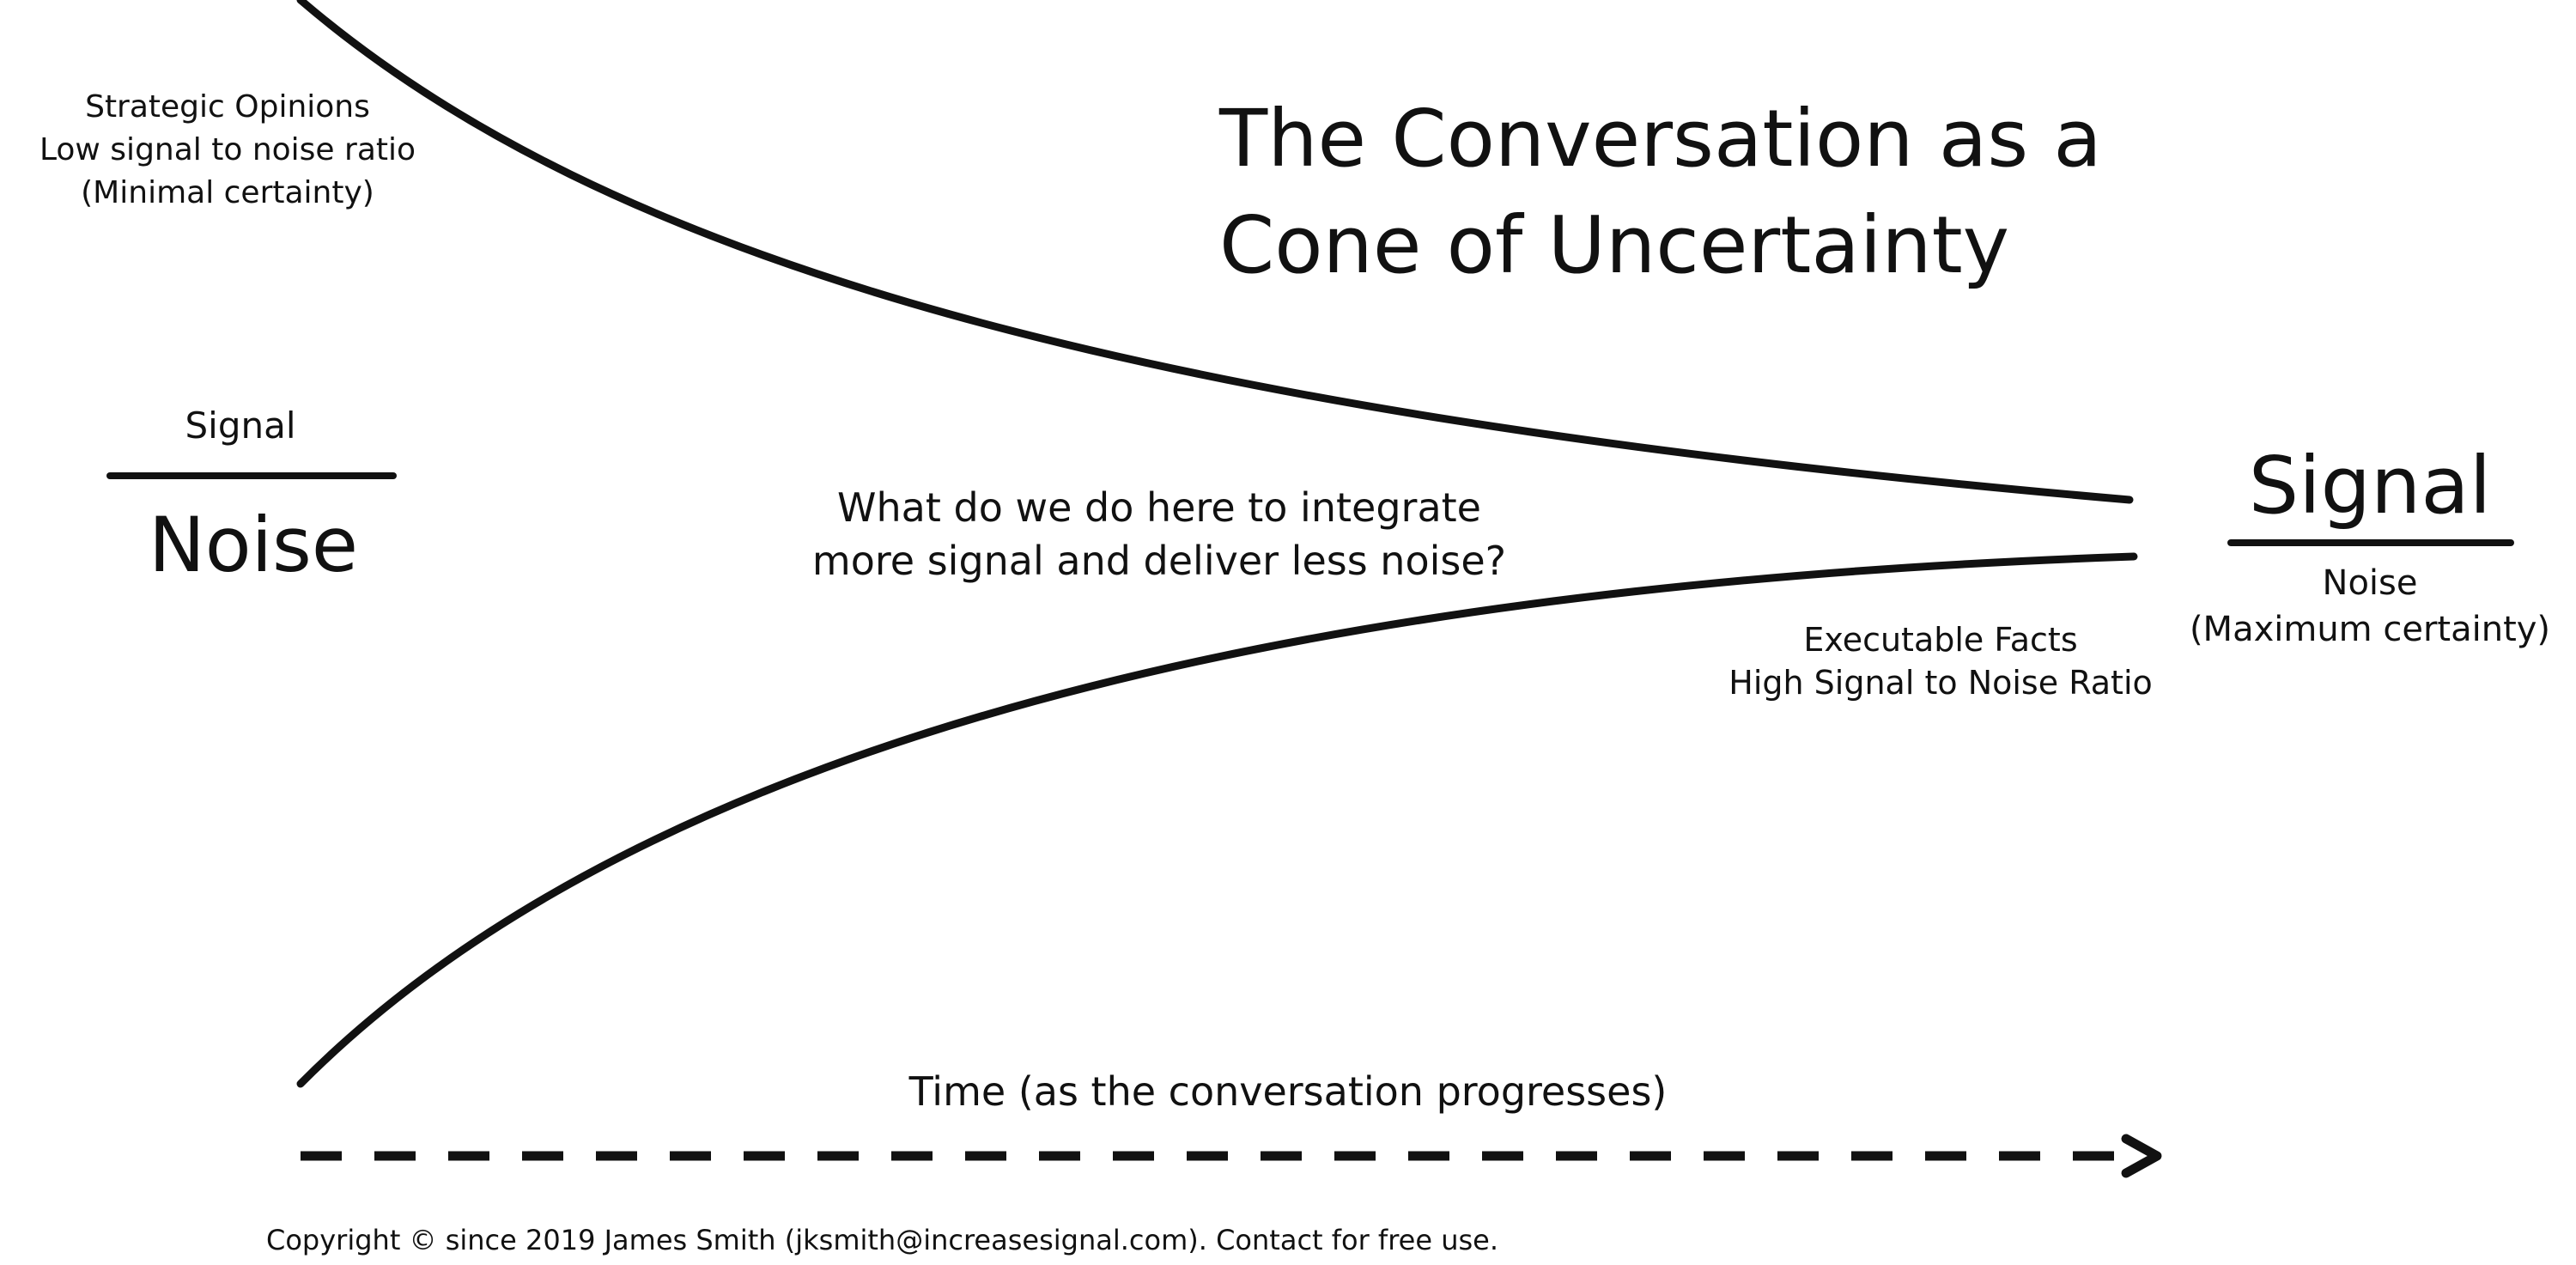  Describe the element at coordinates (1159, 561) in the screenshot. I see `question-line-2: more signal and deliver less noise?` at that location.